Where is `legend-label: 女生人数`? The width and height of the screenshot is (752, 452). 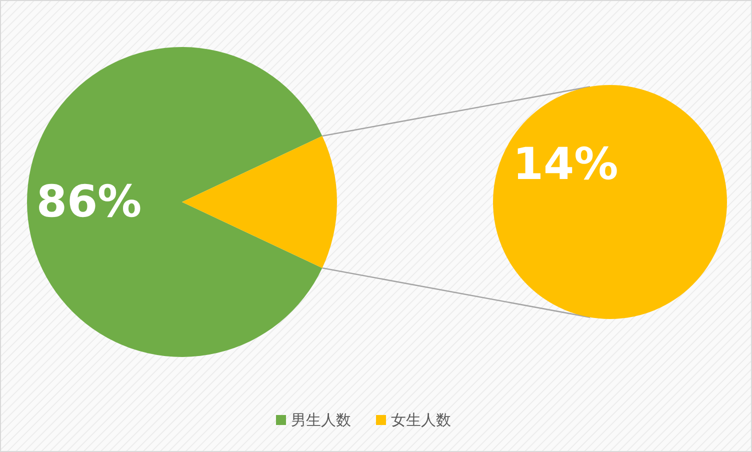
legend-label: 女生人数 is located at coordinates (421, 420).